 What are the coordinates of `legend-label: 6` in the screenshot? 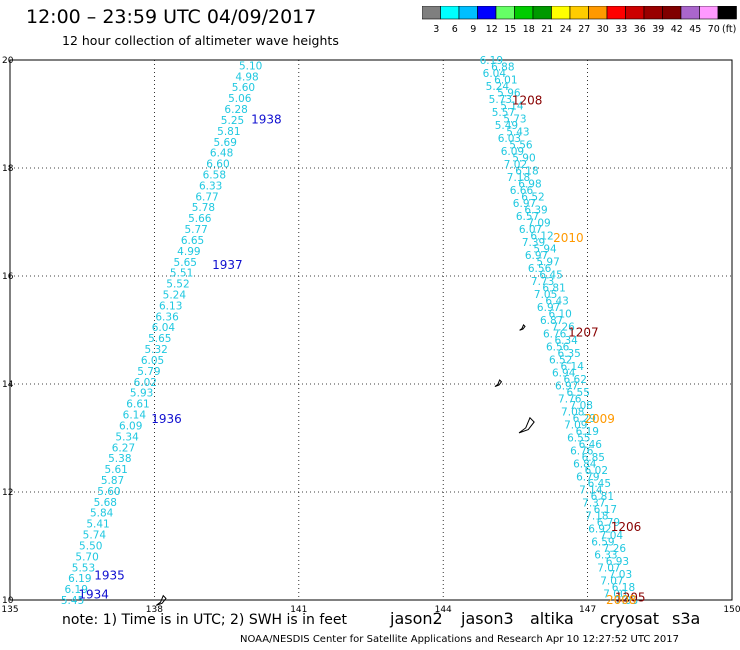 It's located at (455, 29).